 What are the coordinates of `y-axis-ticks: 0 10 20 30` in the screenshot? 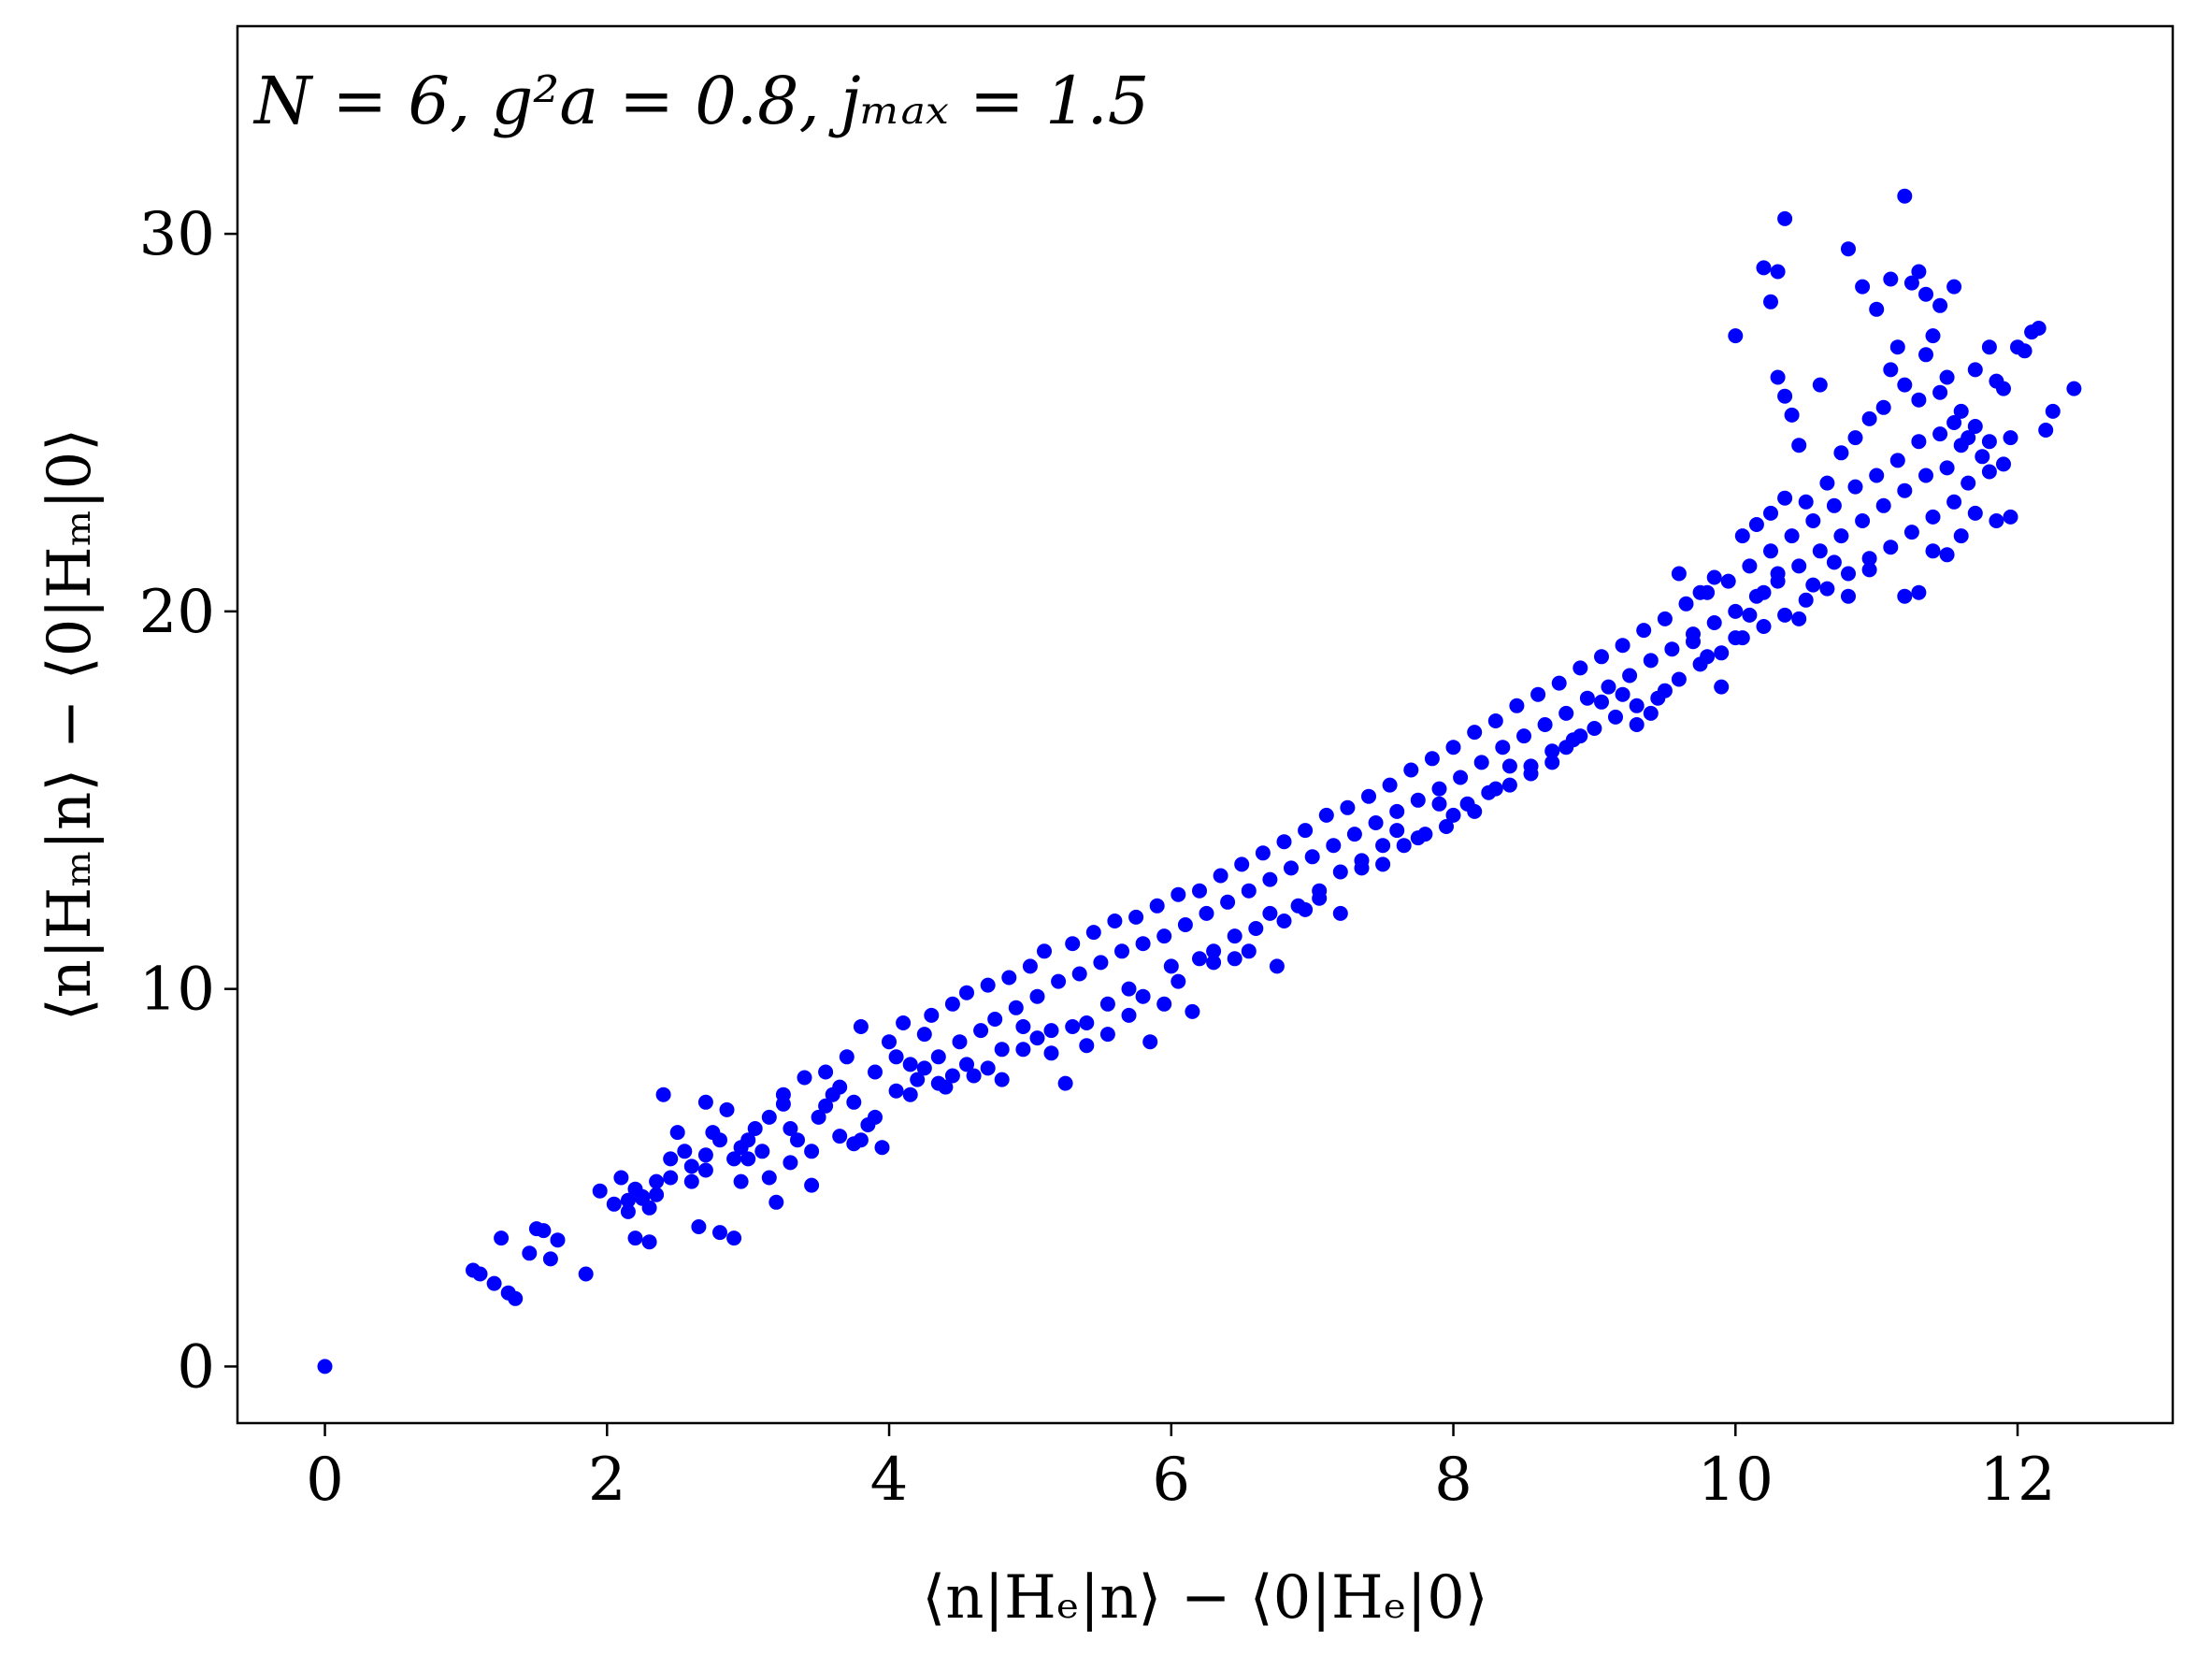 It's located at (188, 801).